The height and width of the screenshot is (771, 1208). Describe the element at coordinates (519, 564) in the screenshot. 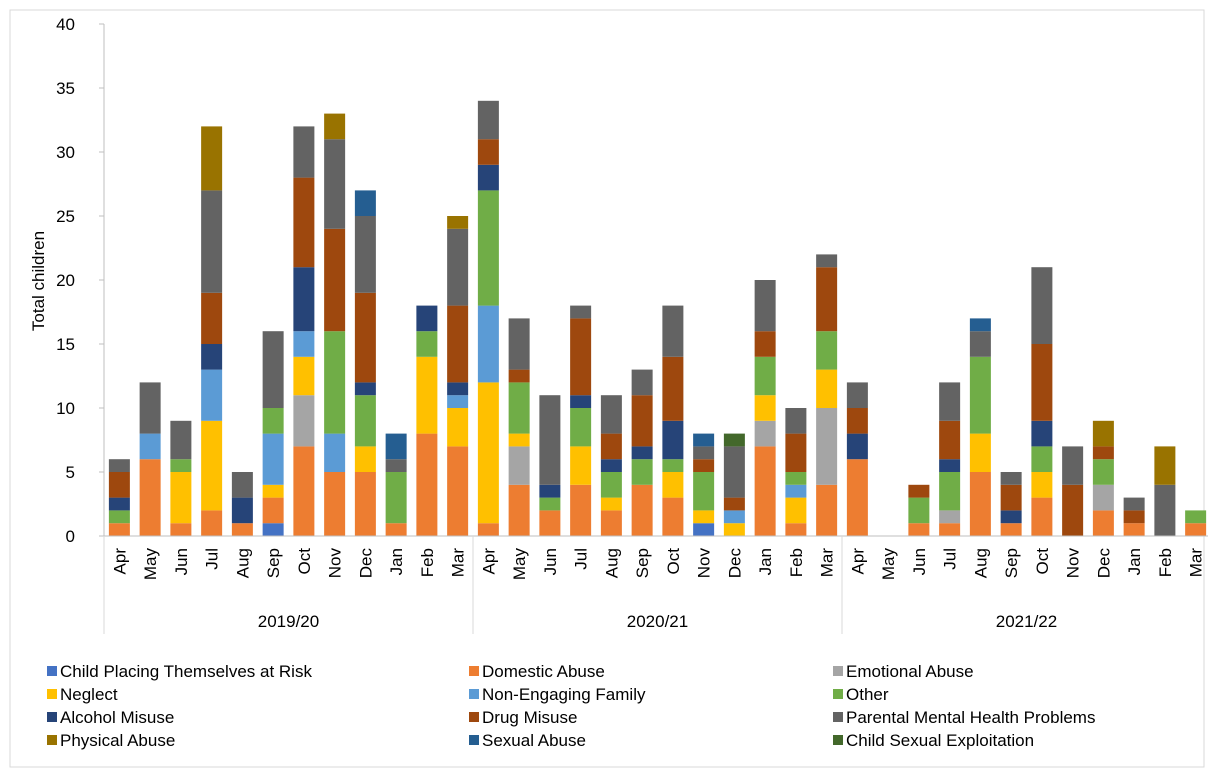

I see `x-tick-label: May` at that location.